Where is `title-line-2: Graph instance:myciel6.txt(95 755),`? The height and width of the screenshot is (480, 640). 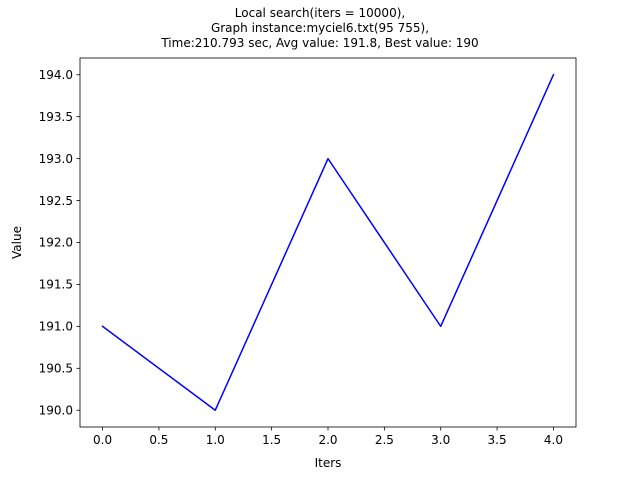
title-line-2: Graph instance:myciel6.txt(95 755), is located at coordinates (320, 28).